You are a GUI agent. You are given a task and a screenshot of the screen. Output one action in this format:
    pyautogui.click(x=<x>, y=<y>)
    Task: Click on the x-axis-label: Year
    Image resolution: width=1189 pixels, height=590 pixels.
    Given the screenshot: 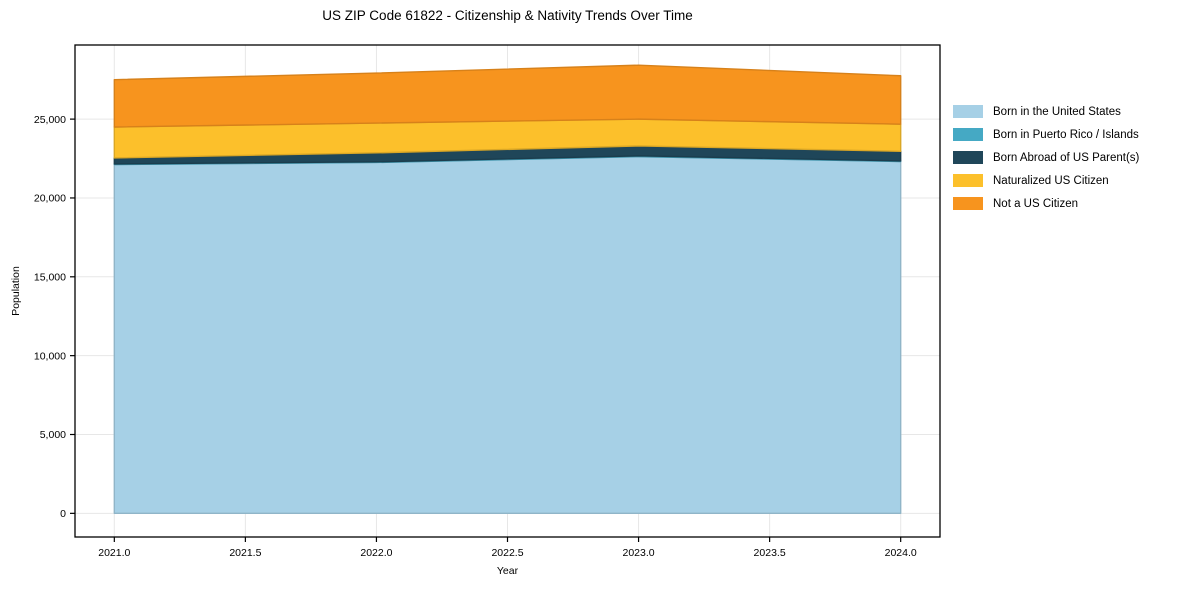 What is the action you would take?
    pyautogui.click(x=507, y=571)
    